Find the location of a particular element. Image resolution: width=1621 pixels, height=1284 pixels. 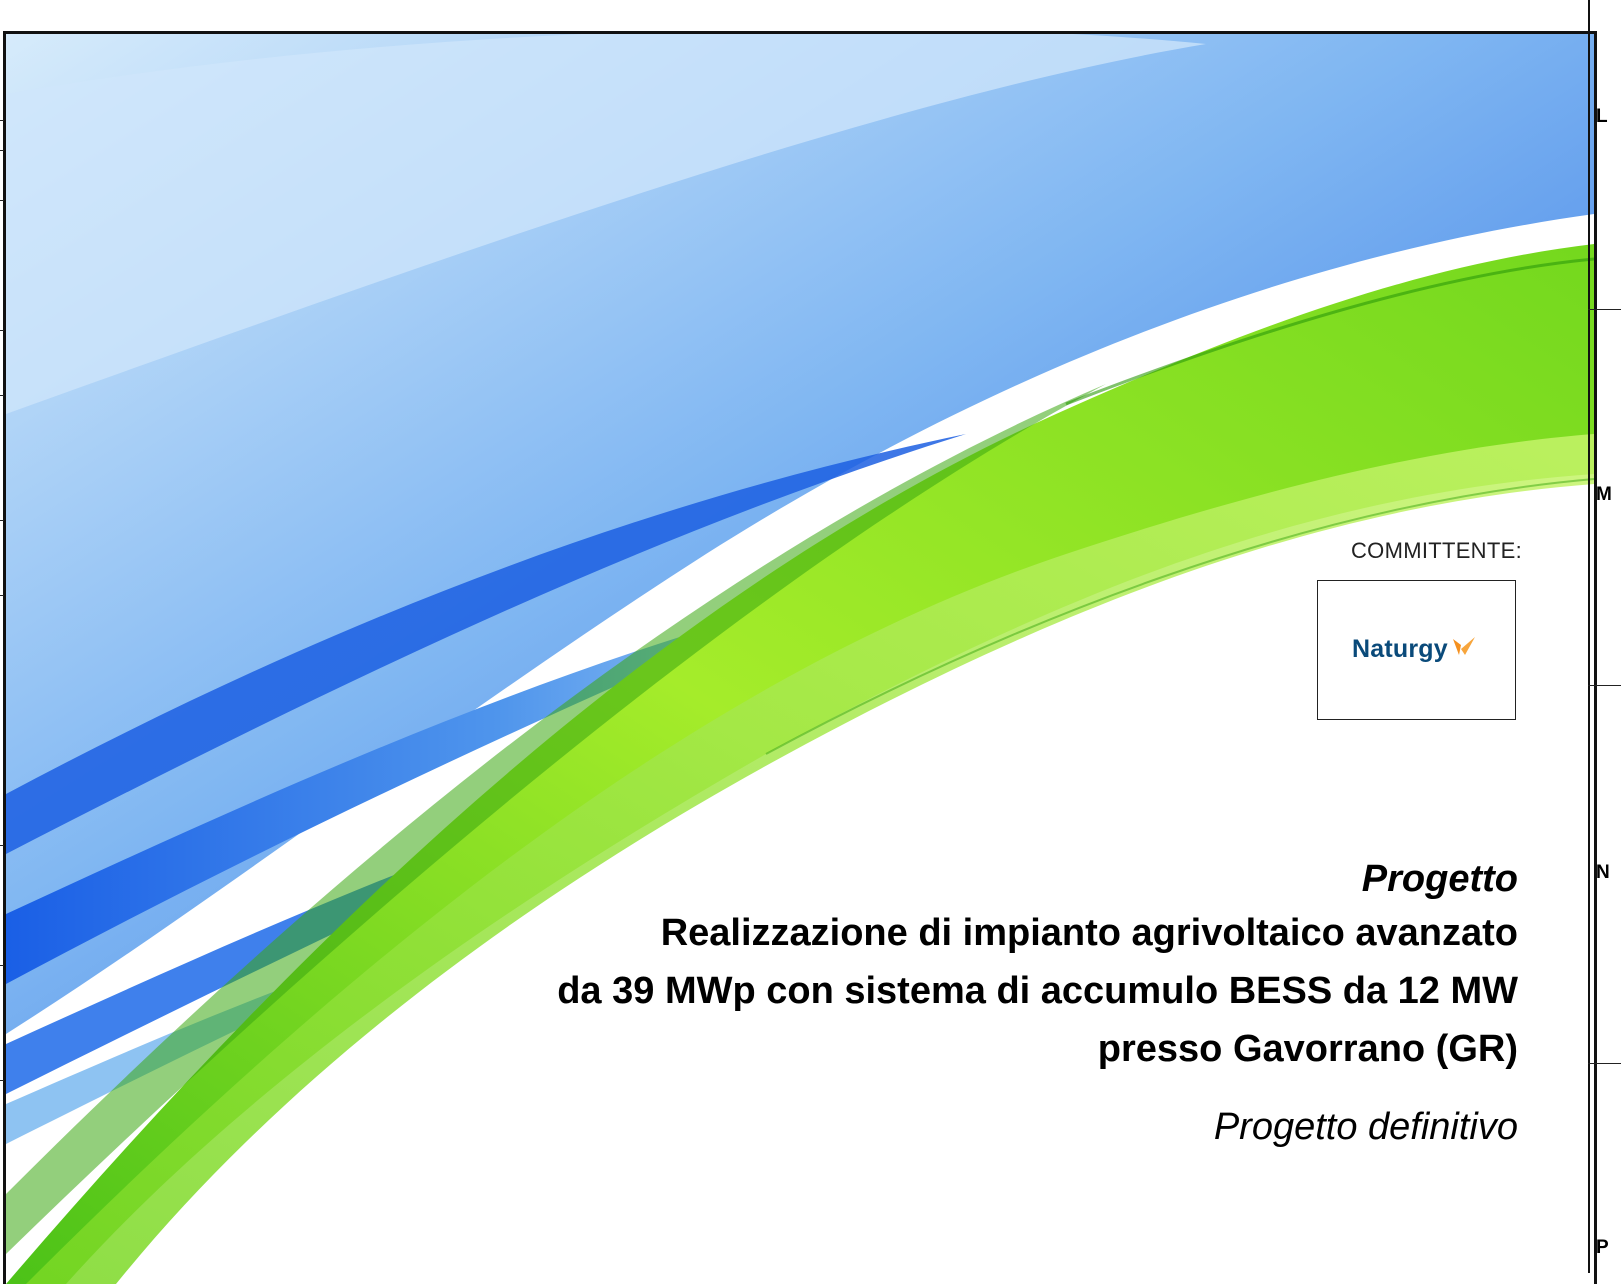

client-logo-box: Naturgy is located at coordinates (1416, 650).